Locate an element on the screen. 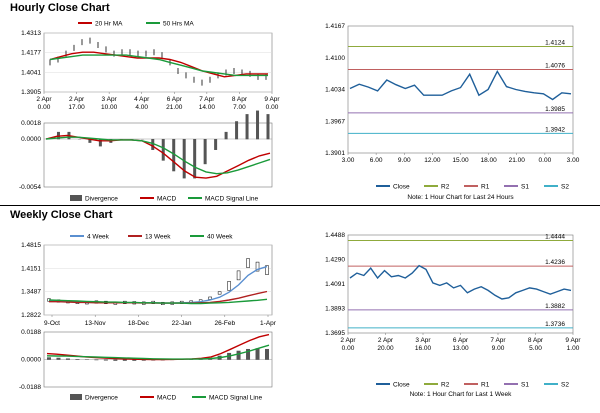  hourly-price-xtick-time: 4.00 is located at coordinates (141, 107).